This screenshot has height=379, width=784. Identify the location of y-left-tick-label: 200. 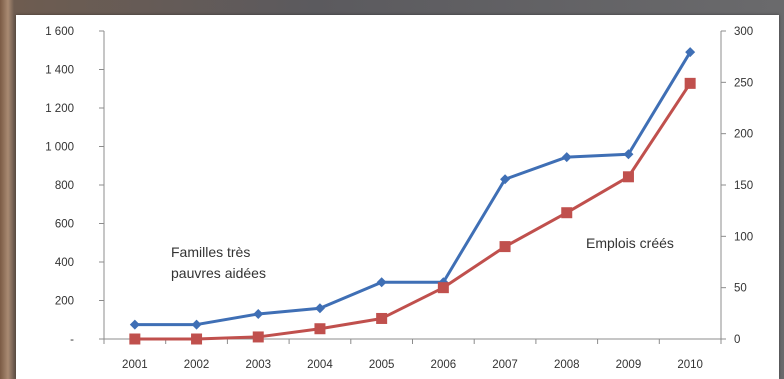
(64, 302).